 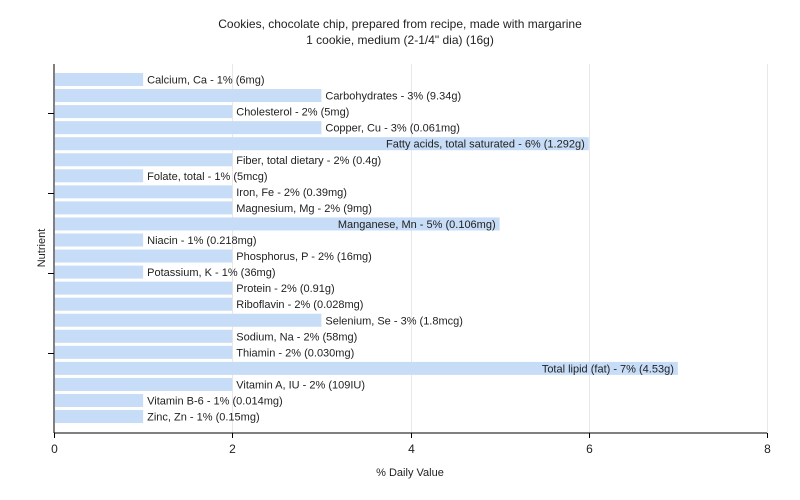 What do you see at coordinates (285, 289) in the screenshot?
I see `bar-label: Protein - 2% (0.91g)` at bounding box center [285, 289].